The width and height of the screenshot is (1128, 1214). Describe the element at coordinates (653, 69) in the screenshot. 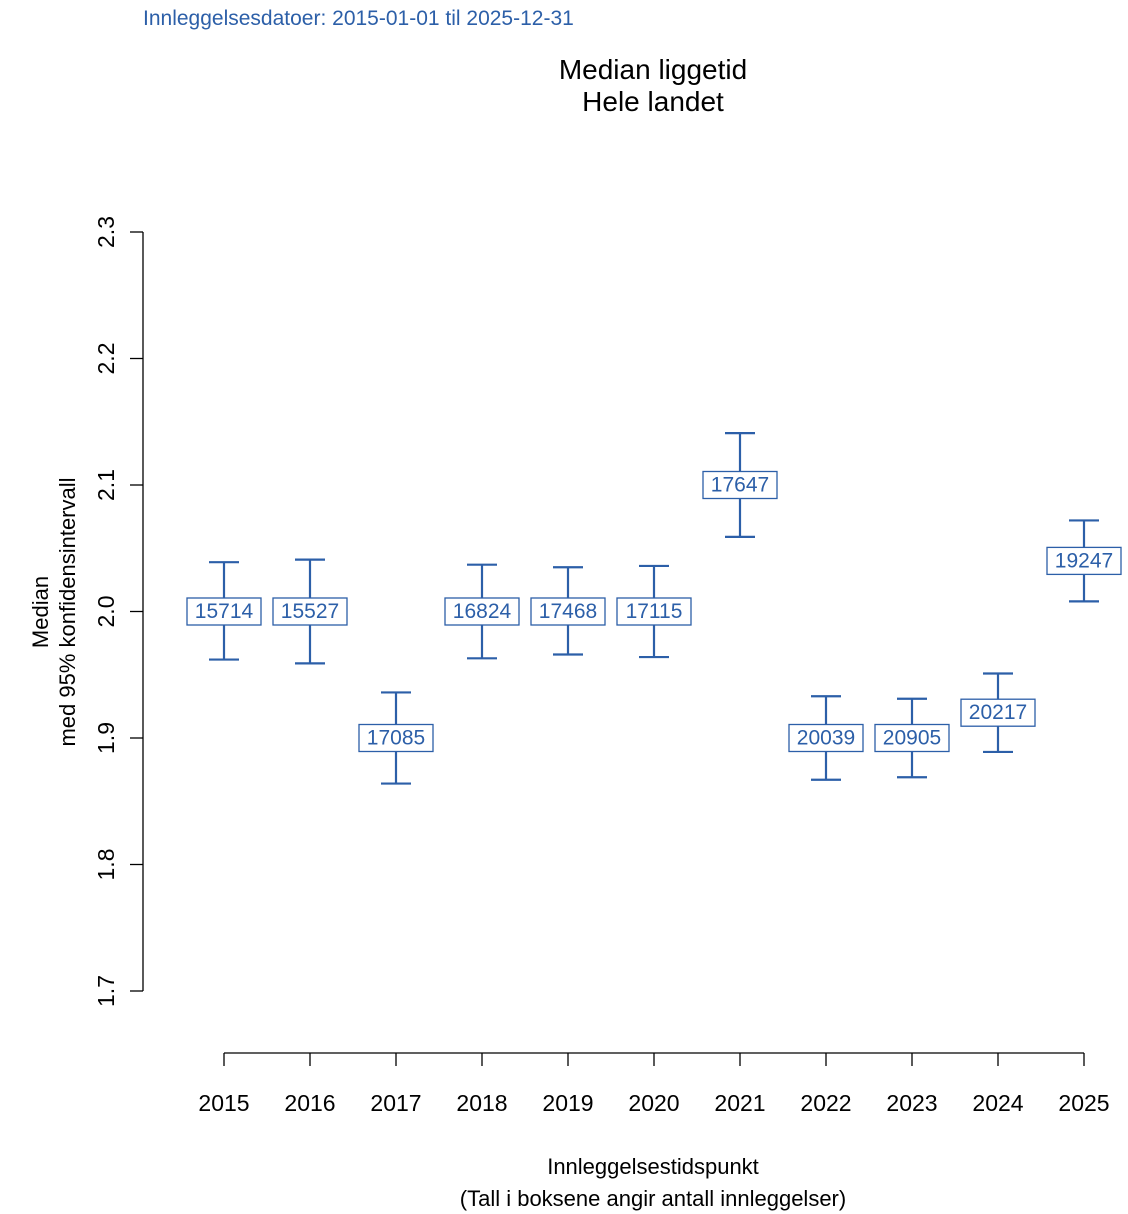

I see `chart-title-line-1: Median liggetid` at that location.